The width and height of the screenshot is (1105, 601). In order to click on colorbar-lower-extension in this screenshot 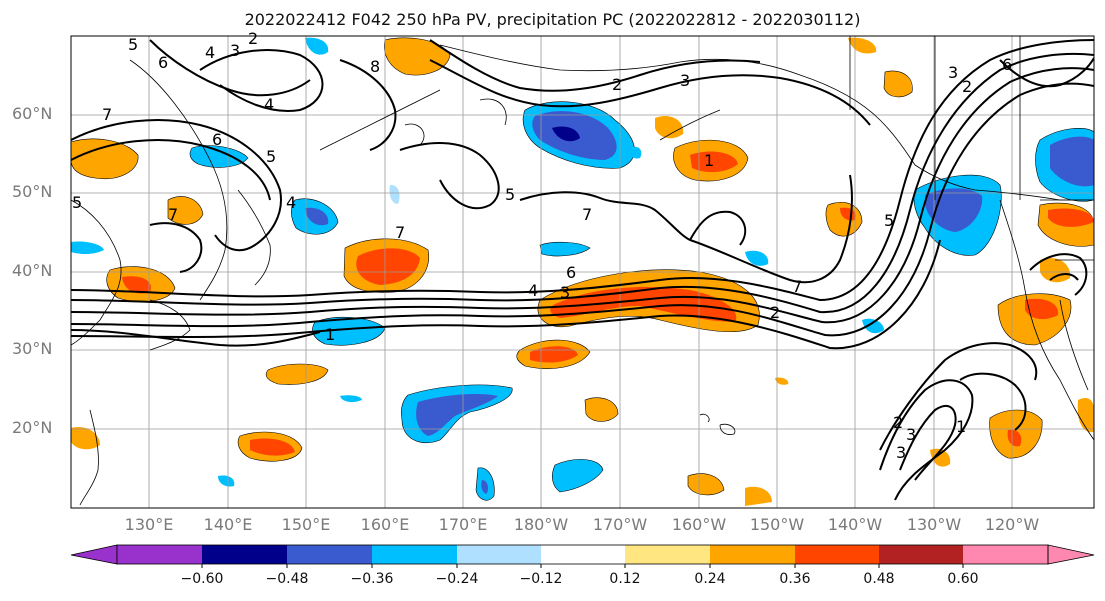, I will do `click(94, 554)`.